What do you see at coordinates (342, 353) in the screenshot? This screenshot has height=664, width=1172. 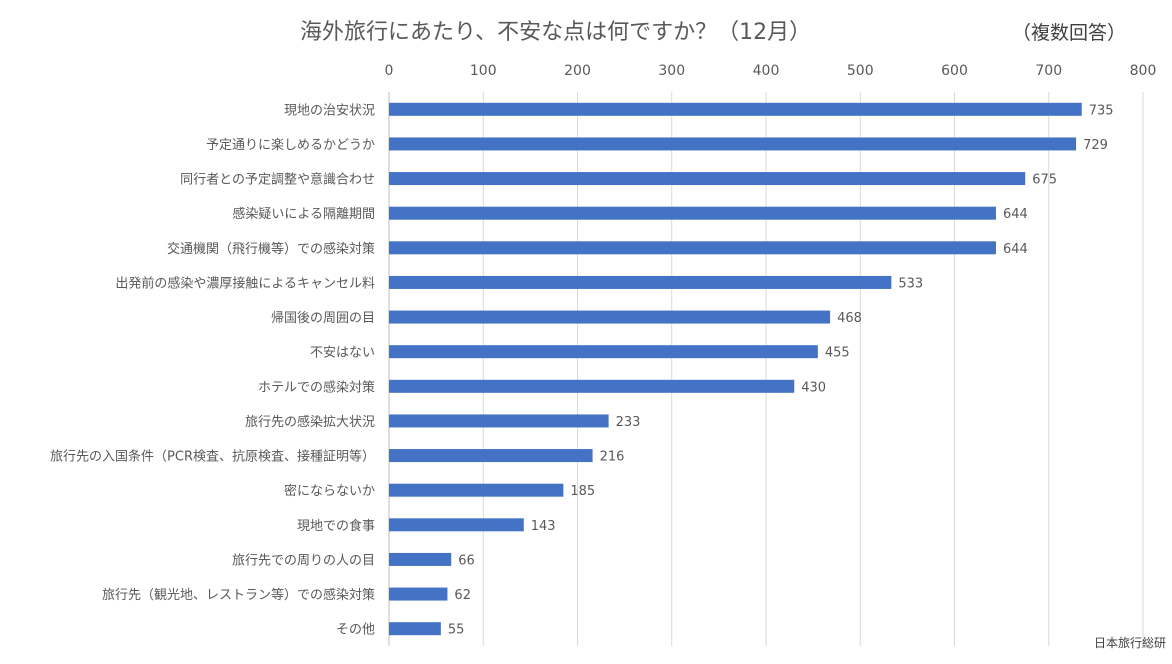 I see `category-label: 不安はない` at bounding box center [342, 353].